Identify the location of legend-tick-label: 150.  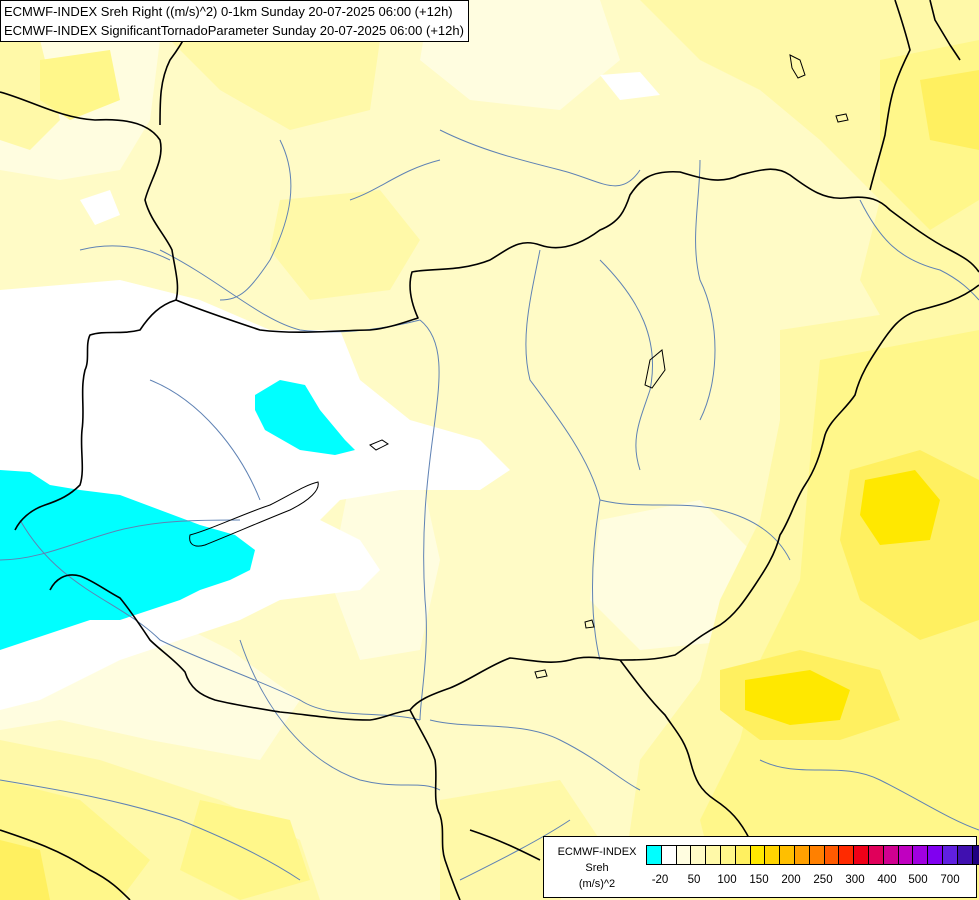
(759, 880).